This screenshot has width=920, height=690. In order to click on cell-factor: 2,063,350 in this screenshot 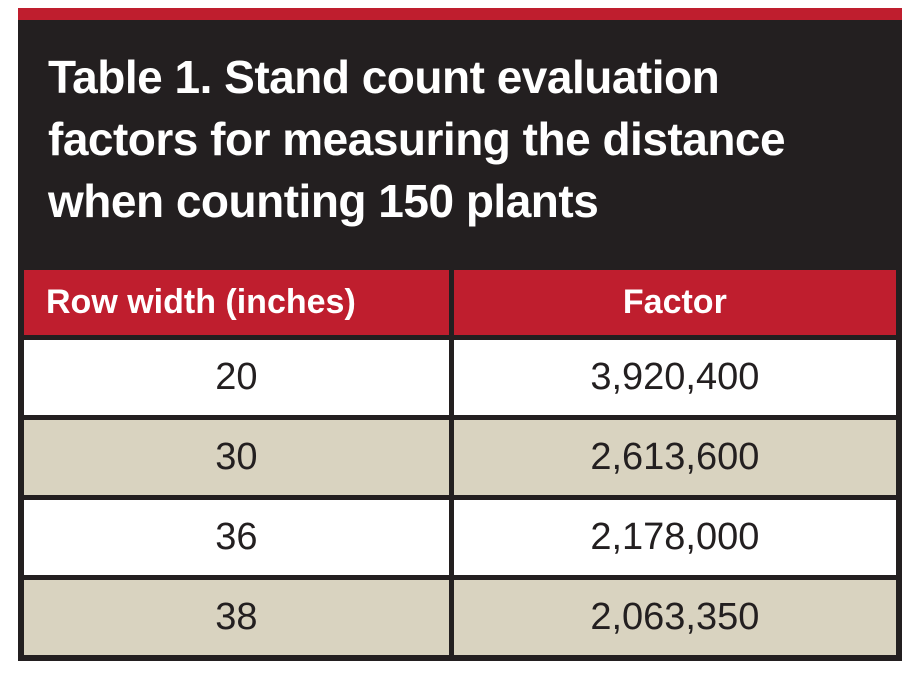, I will do `click(675, 618)`.